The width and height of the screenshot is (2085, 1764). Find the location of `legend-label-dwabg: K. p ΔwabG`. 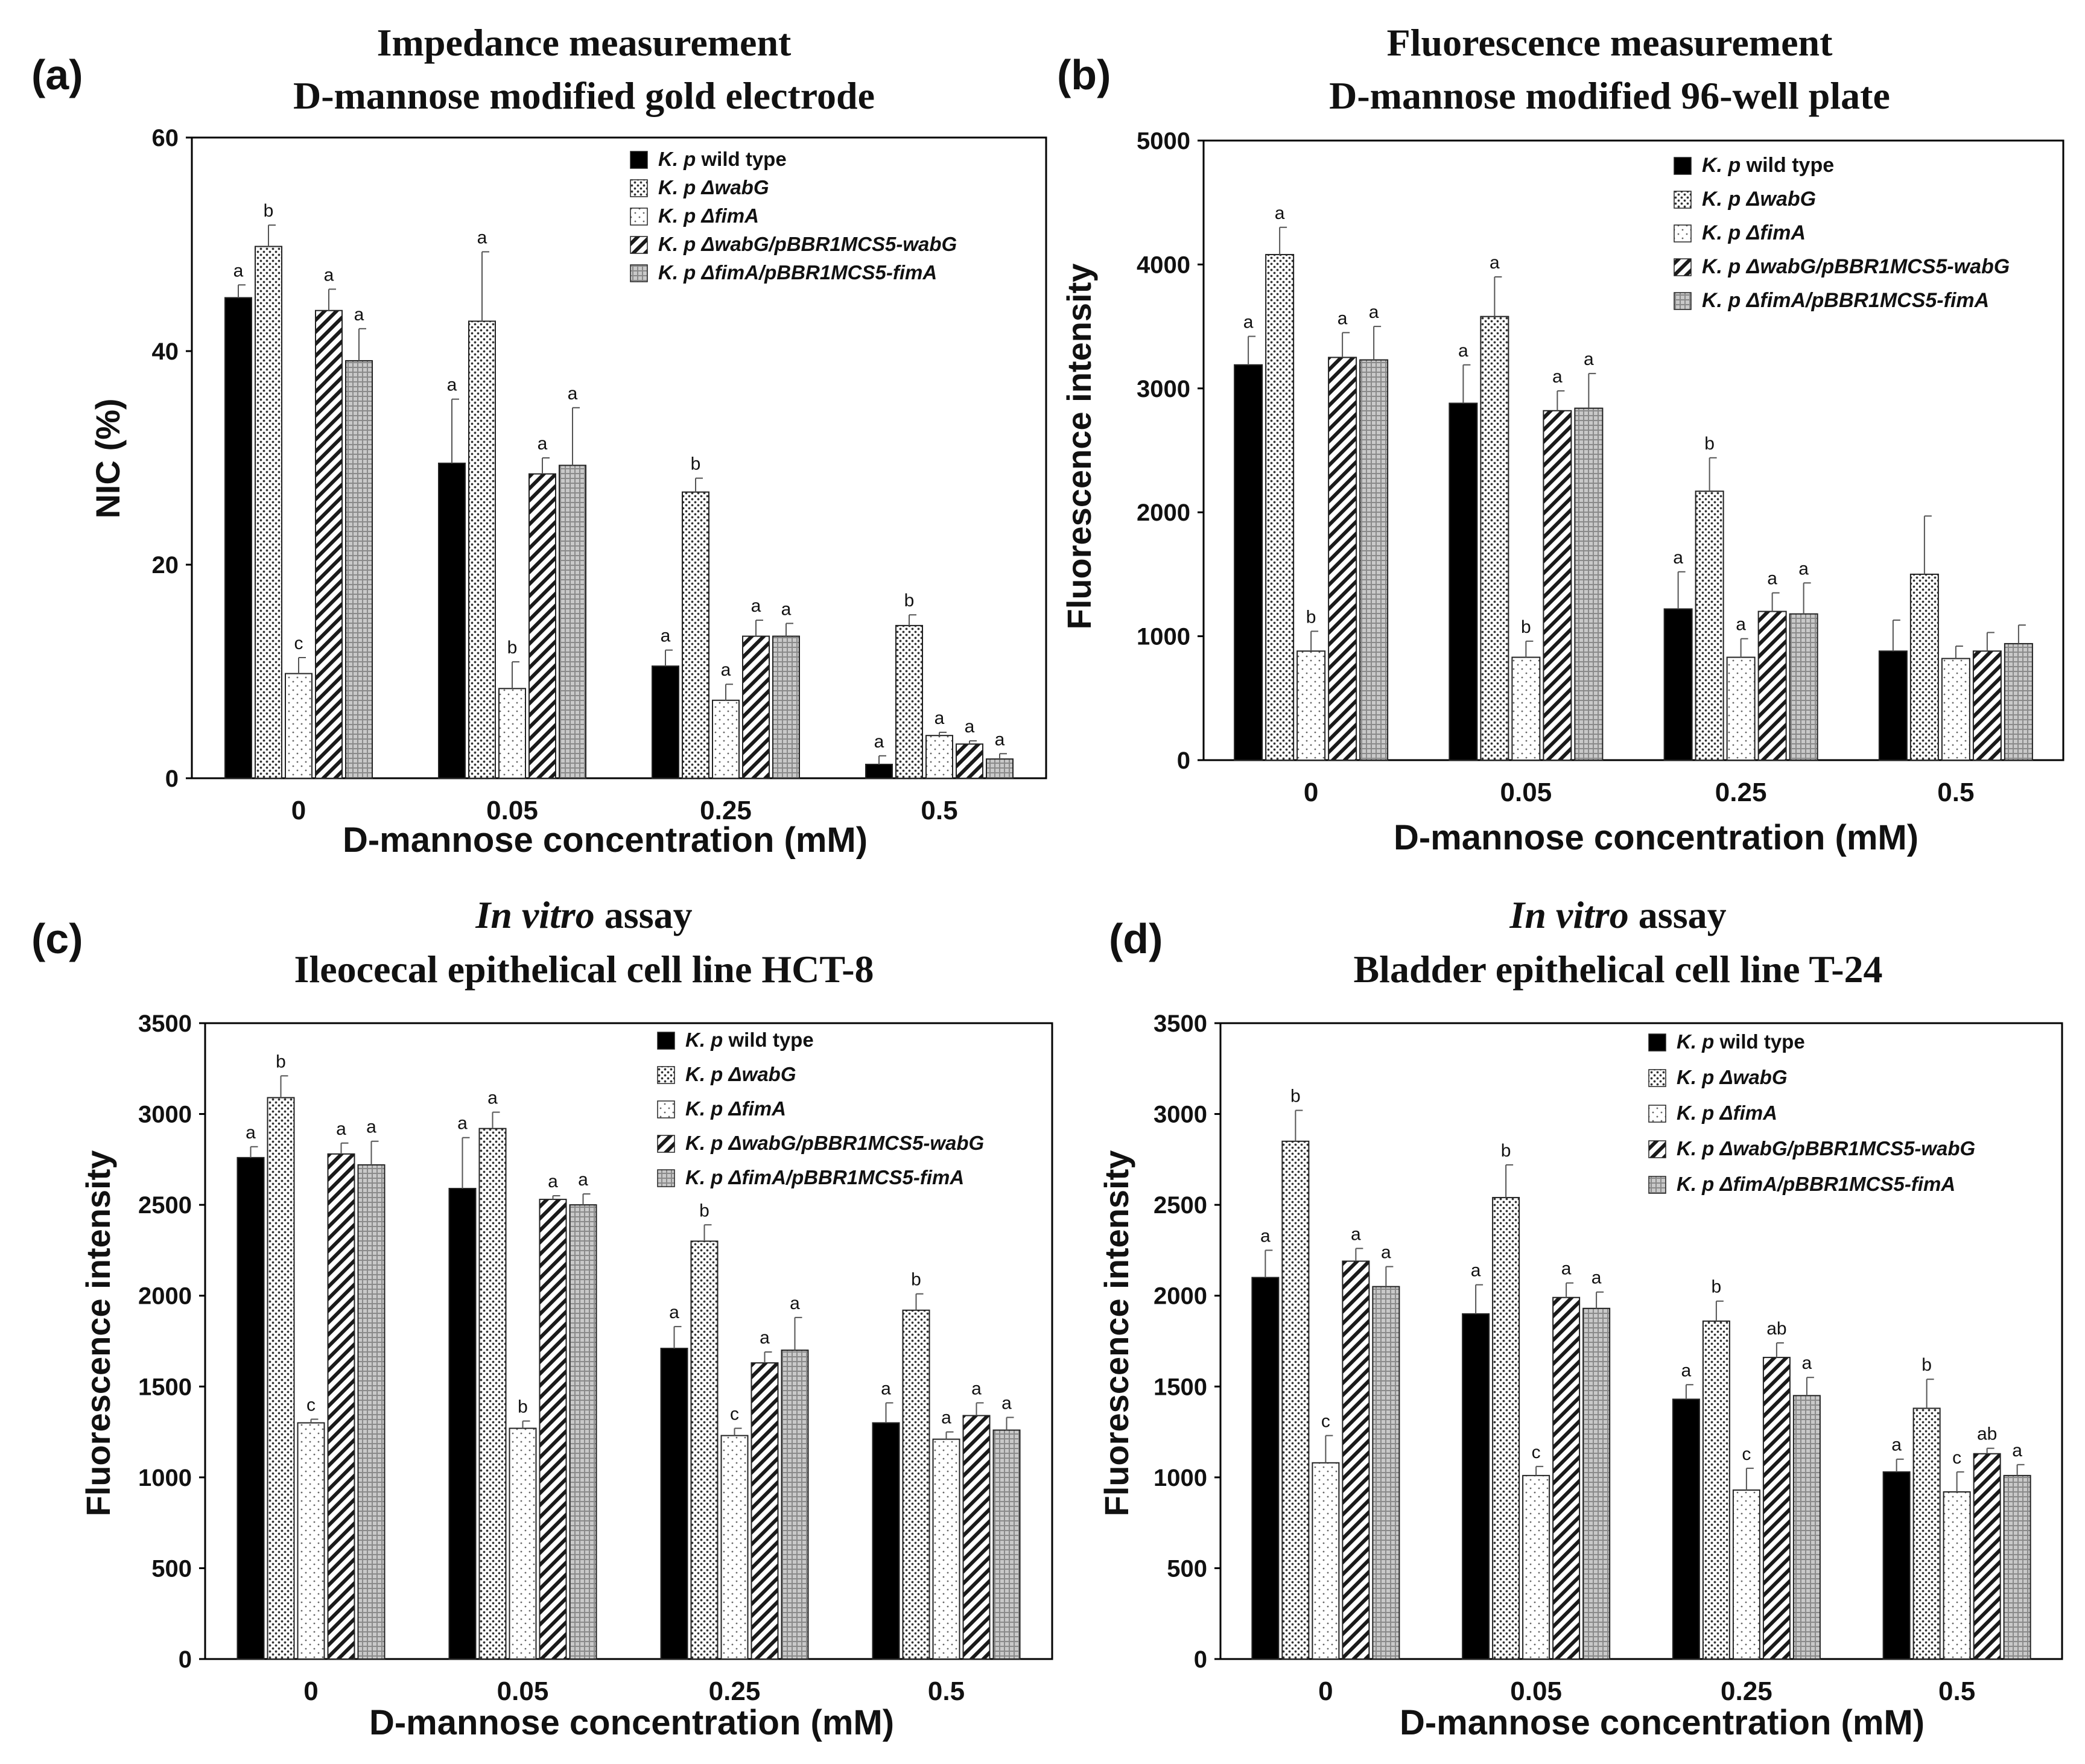

legend-label-dwabg: K. p ΔwabG is located at coordinates (741, 1074).